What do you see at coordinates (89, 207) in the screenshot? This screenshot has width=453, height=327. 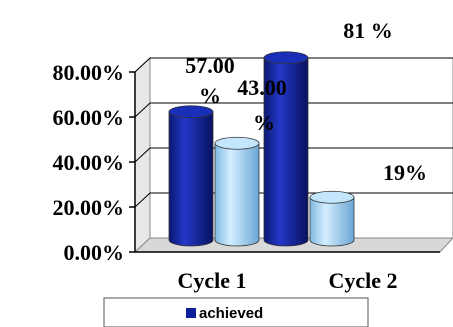 I see `y-tick-label: 20.00%` at bounding box center [89, 207].